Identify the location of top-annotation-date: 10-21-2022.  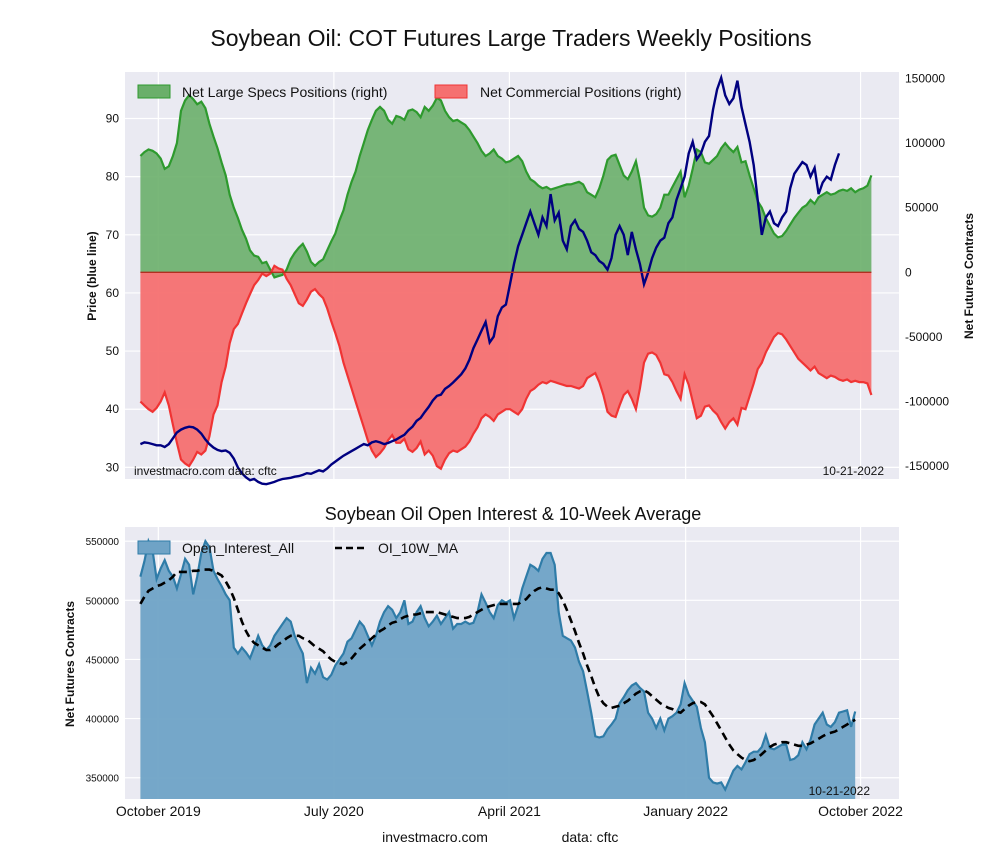
(854, 471).